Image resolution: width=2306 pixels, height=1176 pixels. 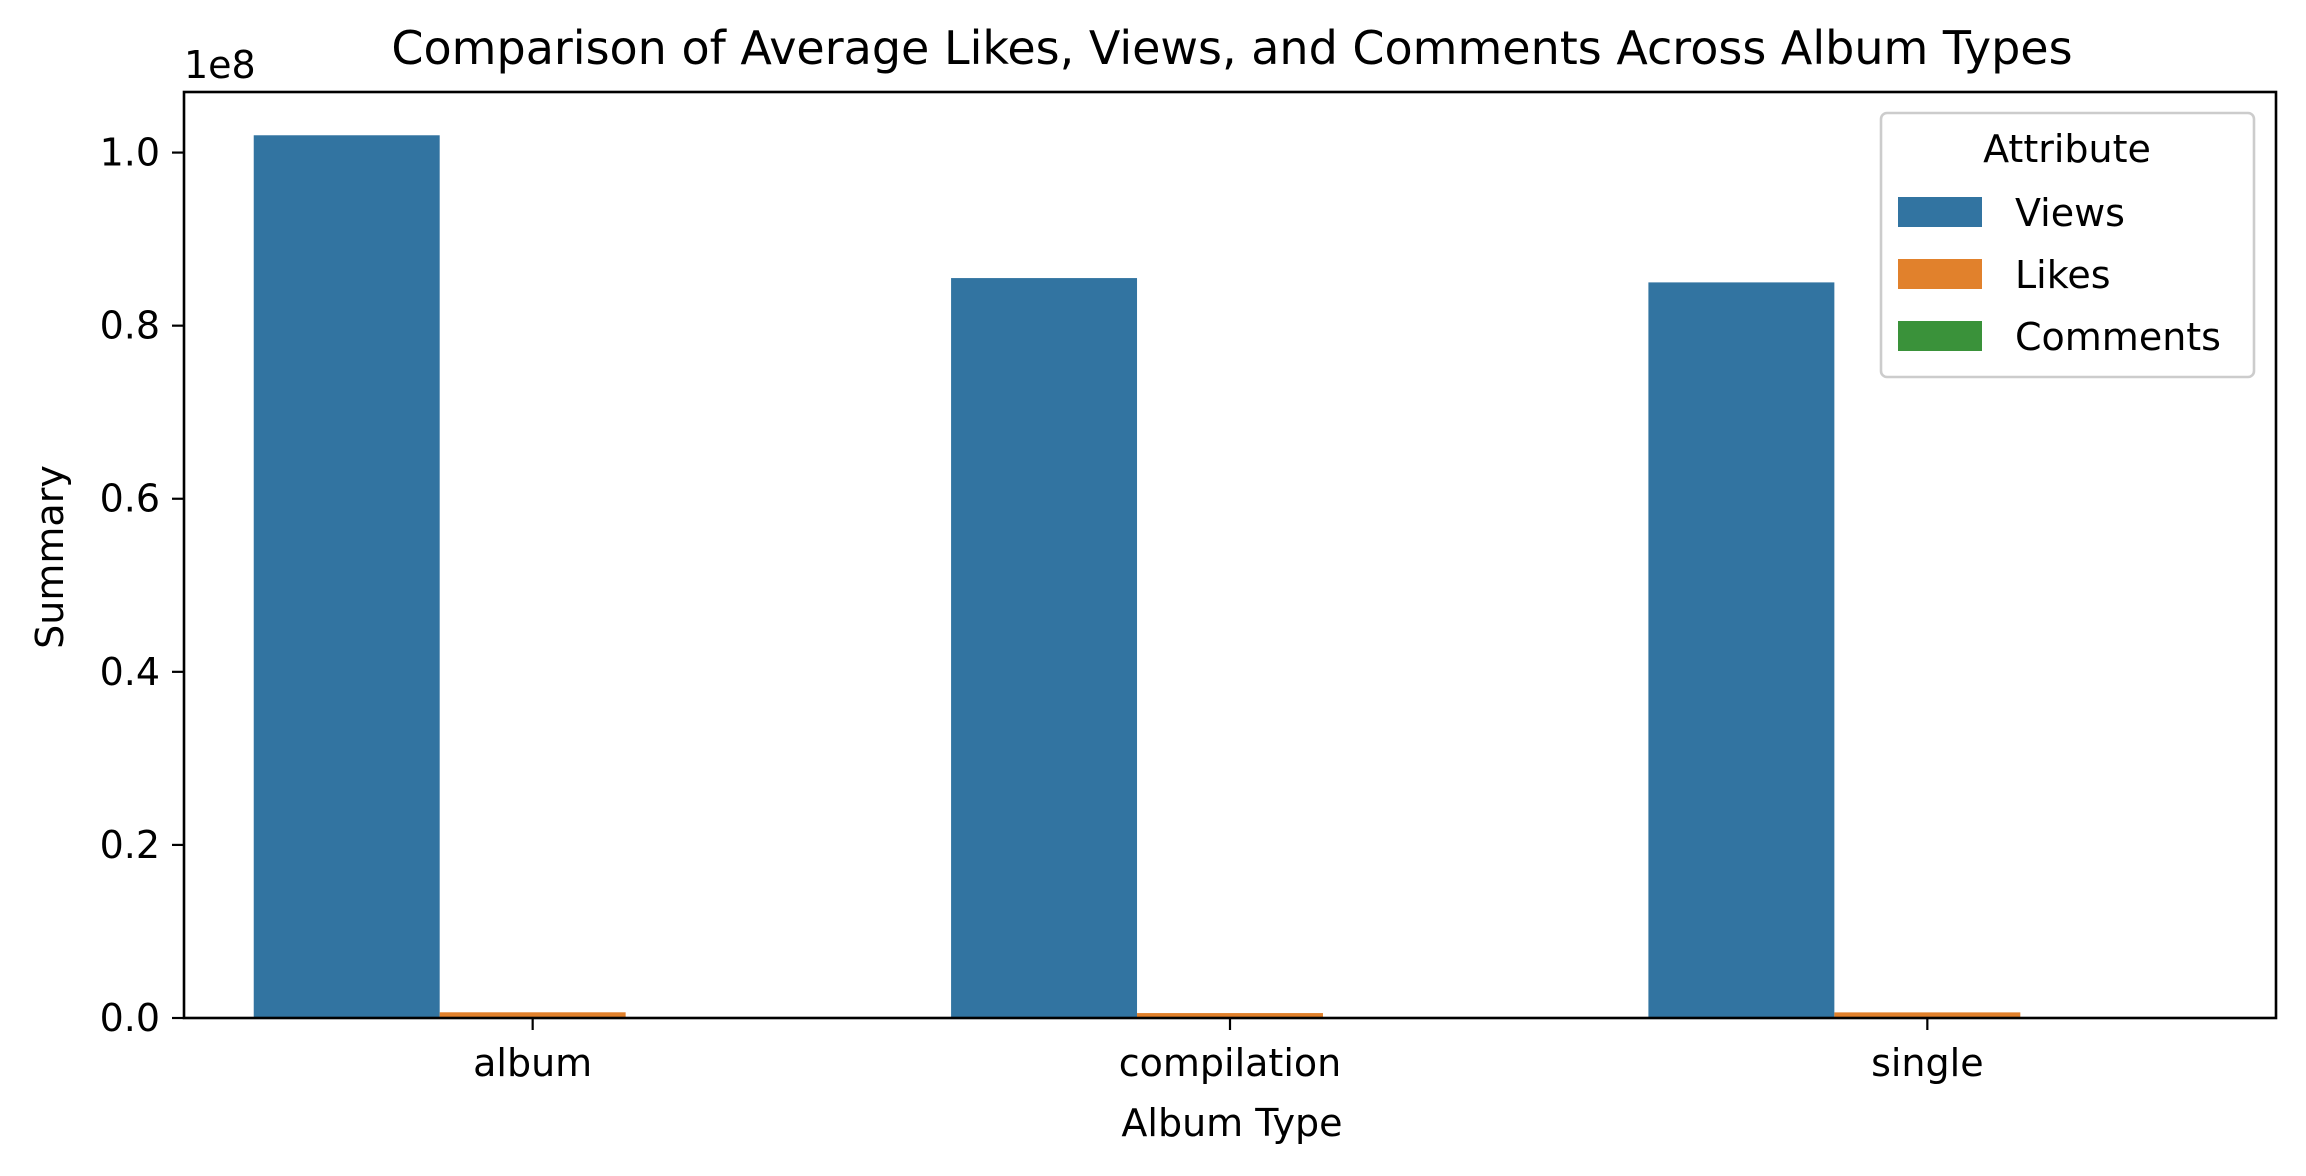 I want to click on y-axis-label: Summary, so click(x=50, y=557).